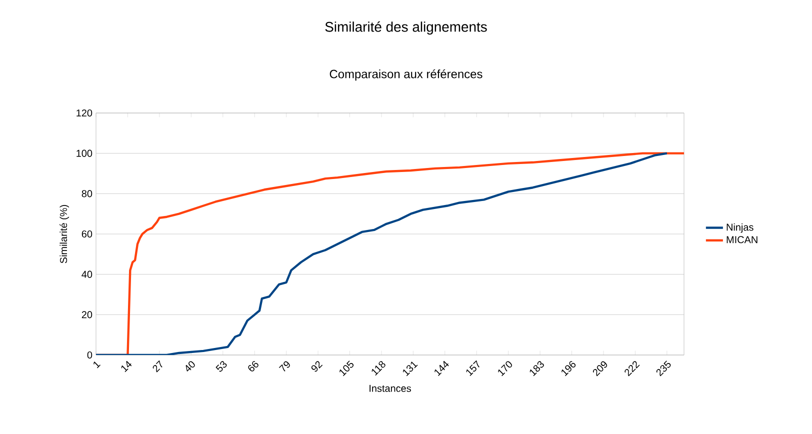  Describe the element at coordinates (379, 368) in the screenshot. I see `x-tick-label: 118` at that location.